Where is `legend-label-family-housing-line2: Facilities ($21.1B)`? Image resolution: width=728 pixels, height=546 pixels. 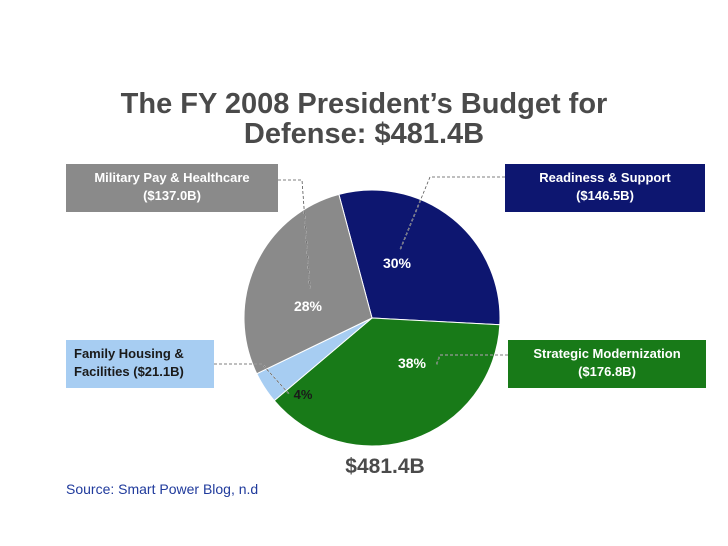
legend-label-family-housing-line2: Facilities ($21.1B) is located at coordinates (129, 371).